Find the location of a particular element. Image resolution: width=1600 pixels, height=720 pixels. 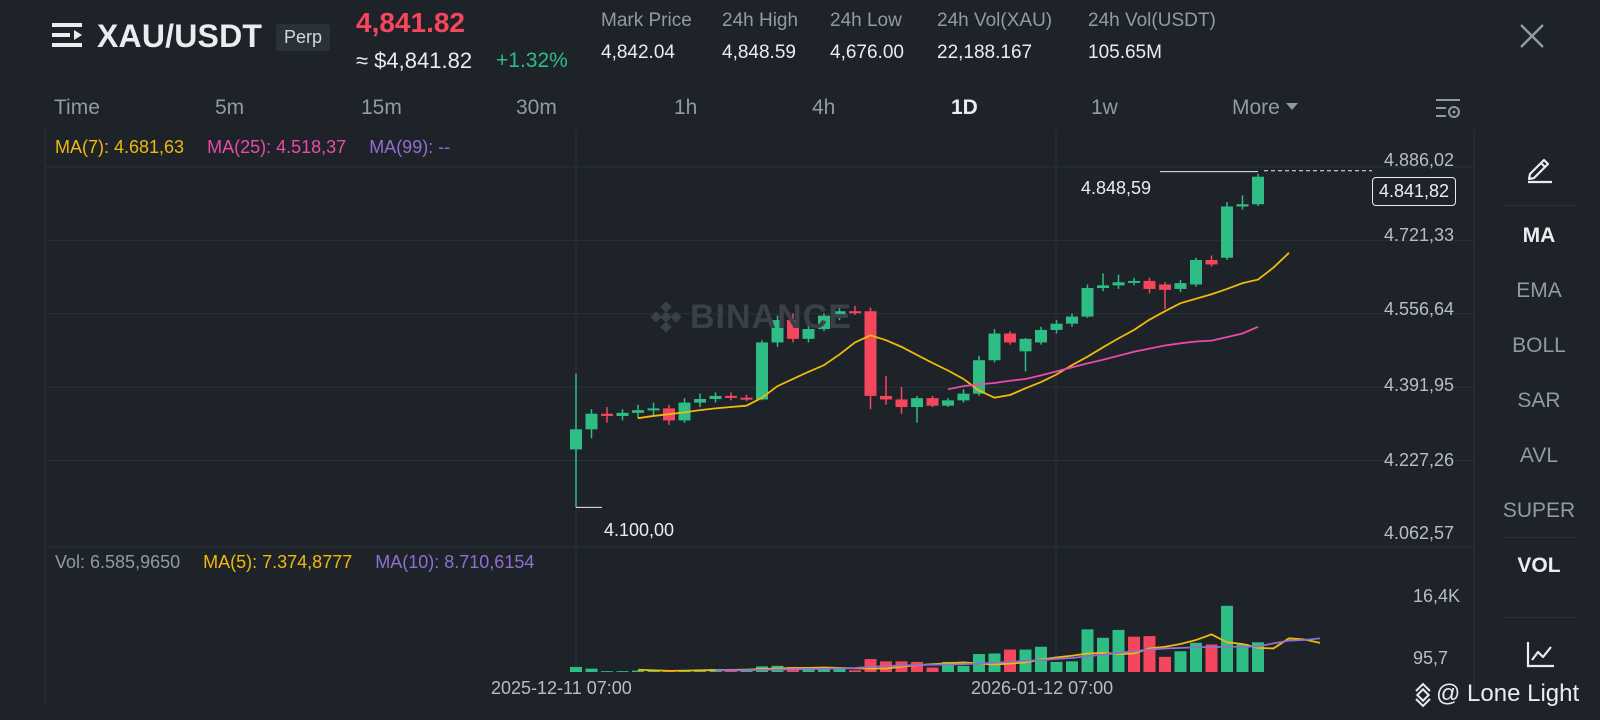

timeframe-bar: Time 5m 15m 30m 1h 4h 1D 1w More is located at coordinates (740, 109).